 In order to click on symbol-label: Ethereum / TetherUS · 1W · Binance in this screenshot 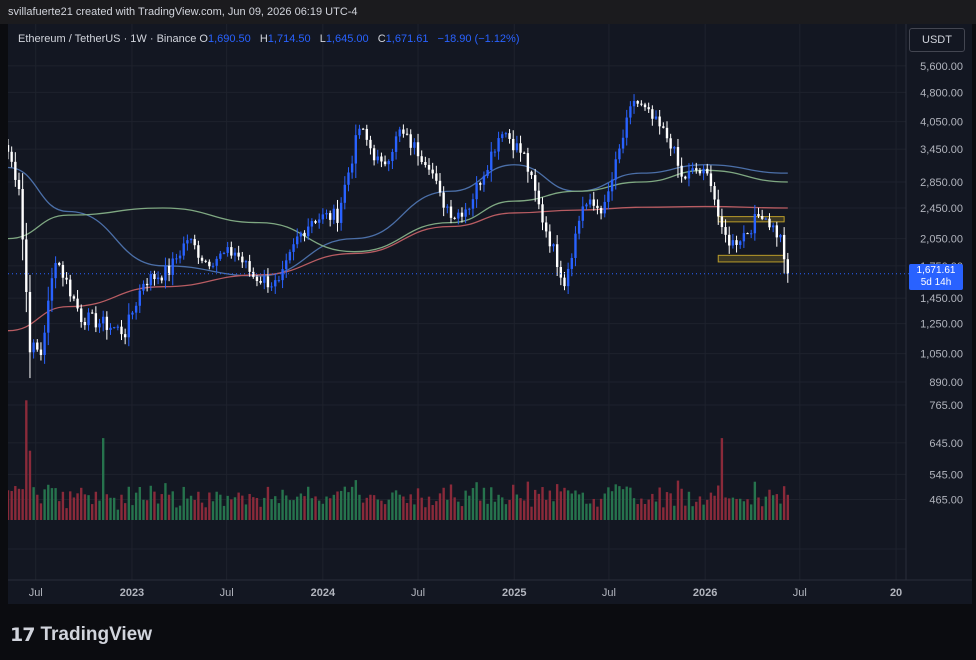, I will do `click(107, 39)`.